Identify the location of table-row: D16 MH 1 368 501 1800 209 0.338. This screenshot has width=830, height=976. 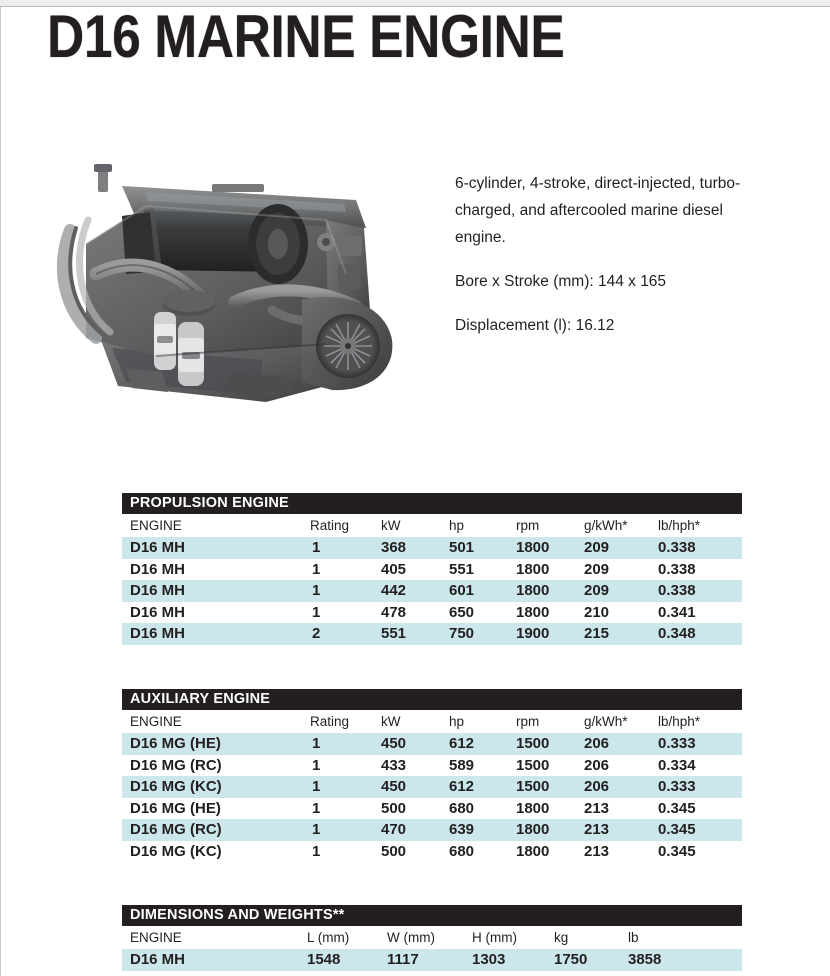
(432, 548).